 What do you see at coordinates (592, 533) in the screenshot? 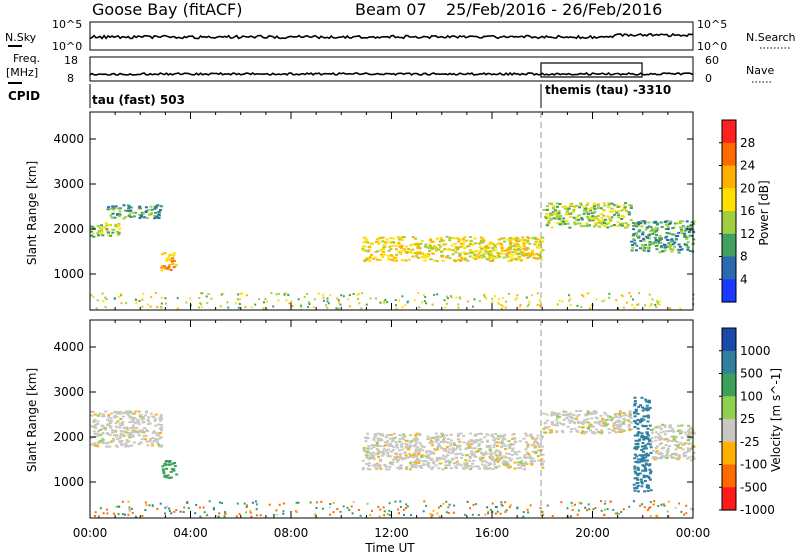
I see `x-tick-label: 20:00` at bounding box center [592, 533].